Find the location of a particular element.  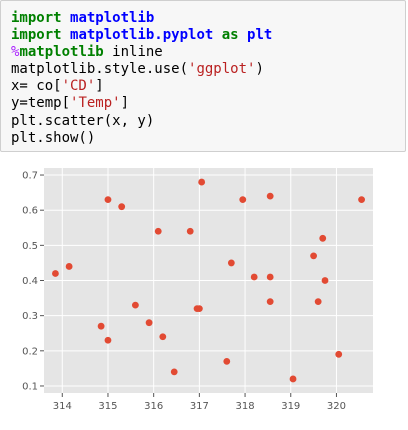

code-token: 'Temp' is located at coordinates (95, 103).